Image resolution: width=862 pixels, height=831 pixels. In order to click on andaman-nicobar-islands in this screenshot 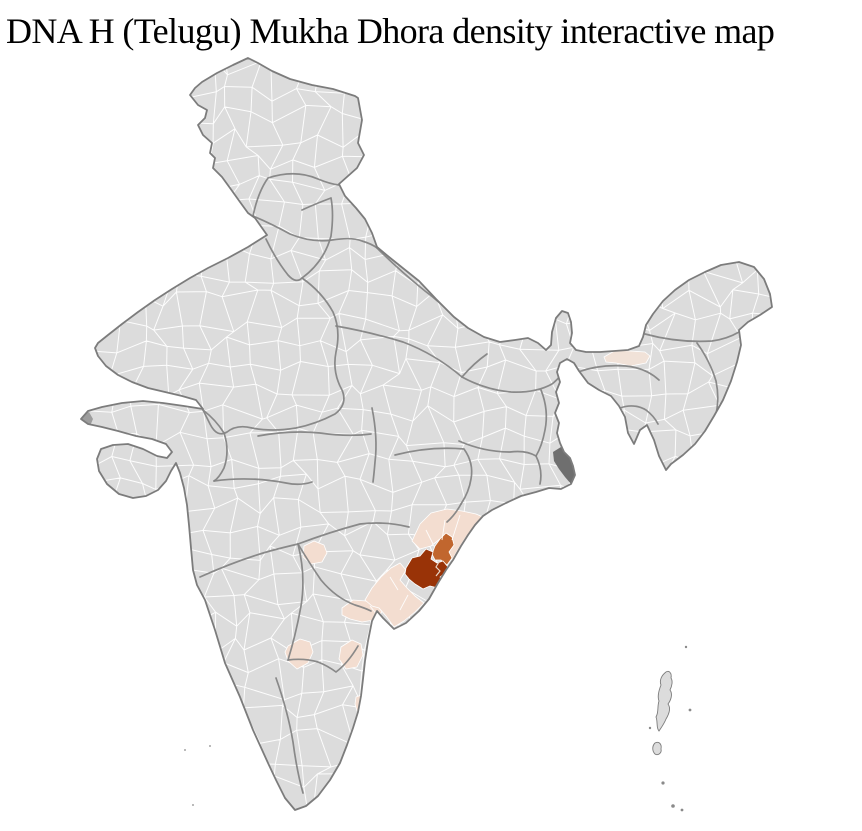, I will do `click(670, 728)`.